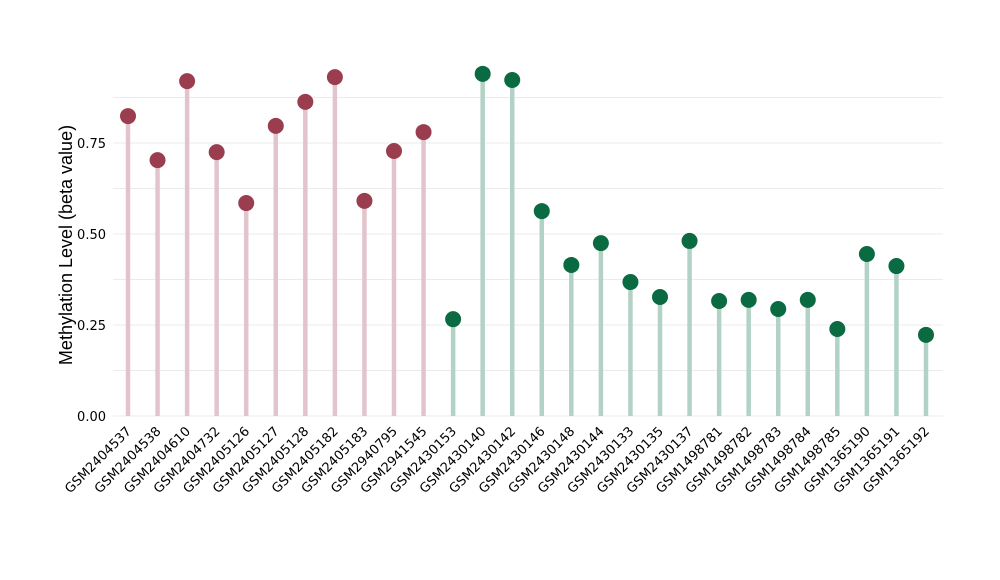  Describe the element at coordinates (91, 144) in the screenshot. I see `y-tick-label: 0.75` at that location.